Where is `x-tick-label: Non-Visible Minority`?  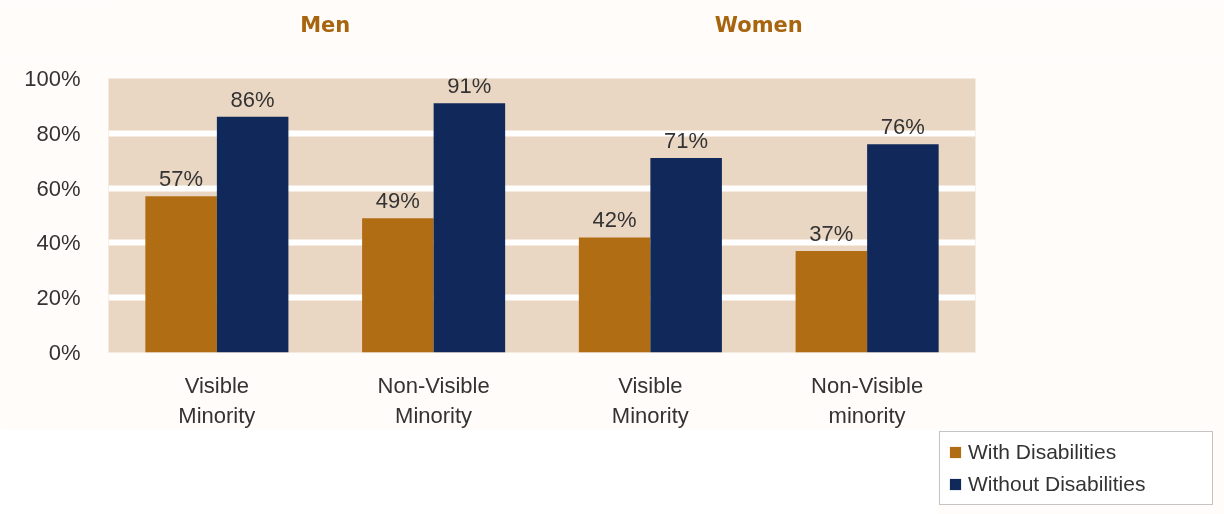 x-tick-label: Non-Visible Minority is located at coordinates (433, 400).